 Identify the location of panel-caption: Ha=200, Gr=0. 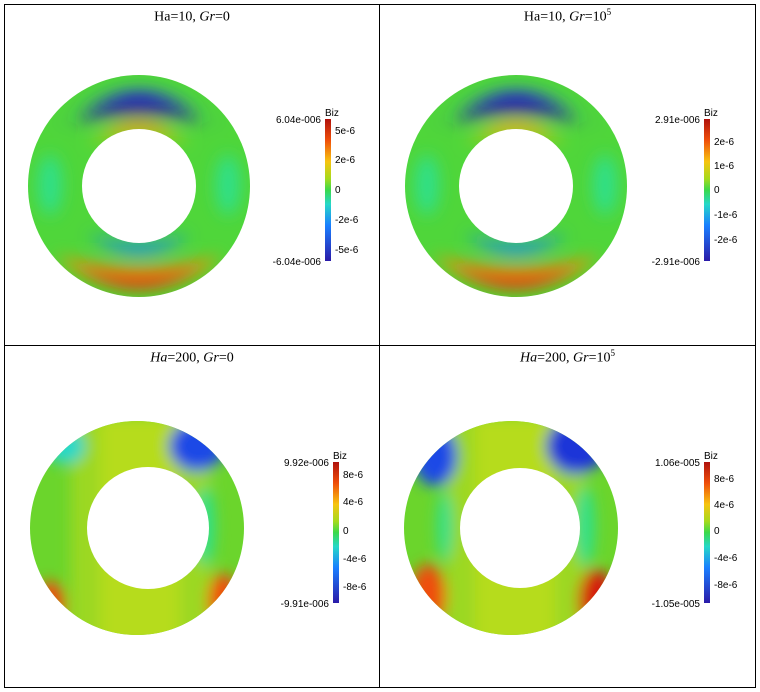
(192, 357).